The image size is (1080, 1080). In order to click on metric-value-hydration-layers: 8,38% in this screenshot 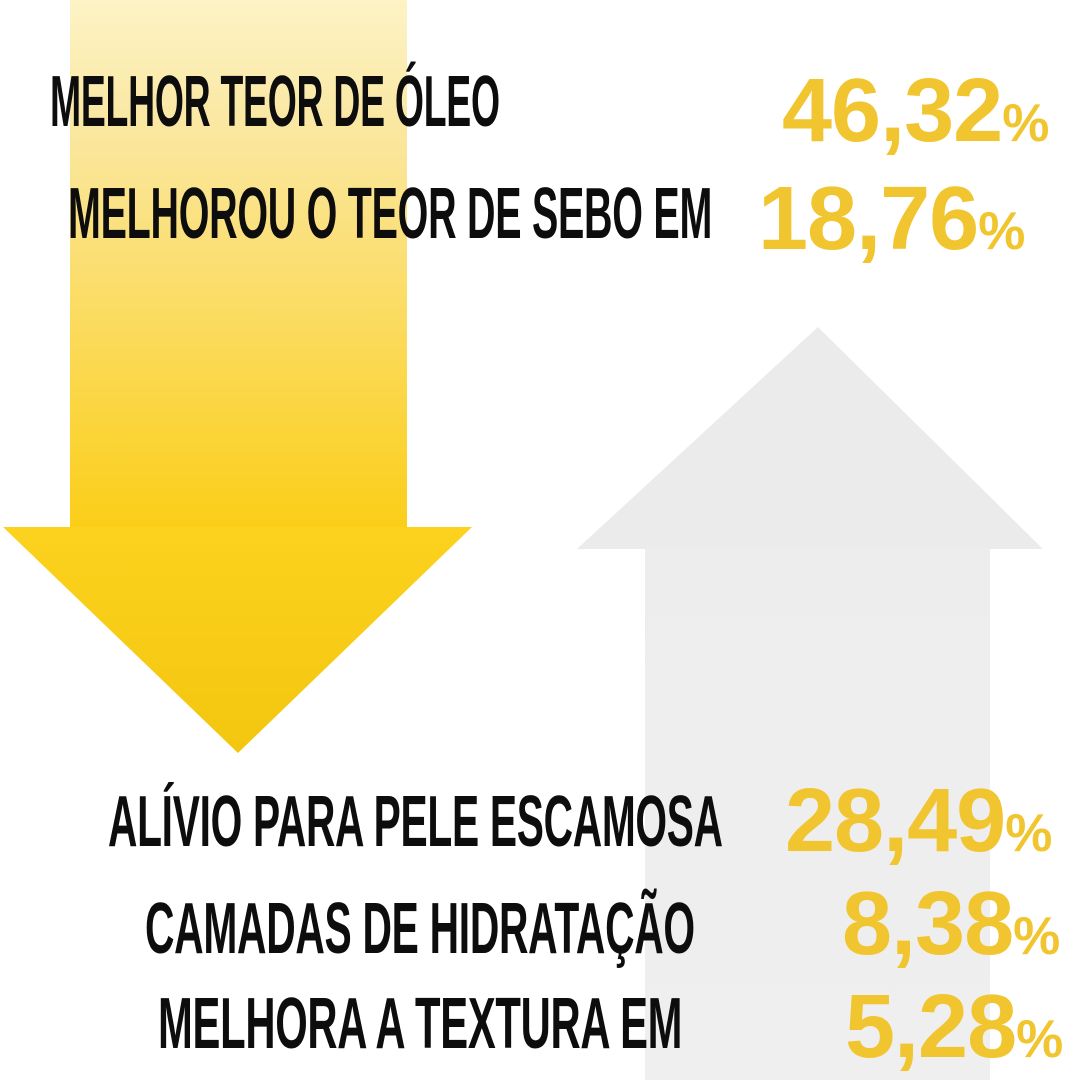, I will do `click(951, 924)`.